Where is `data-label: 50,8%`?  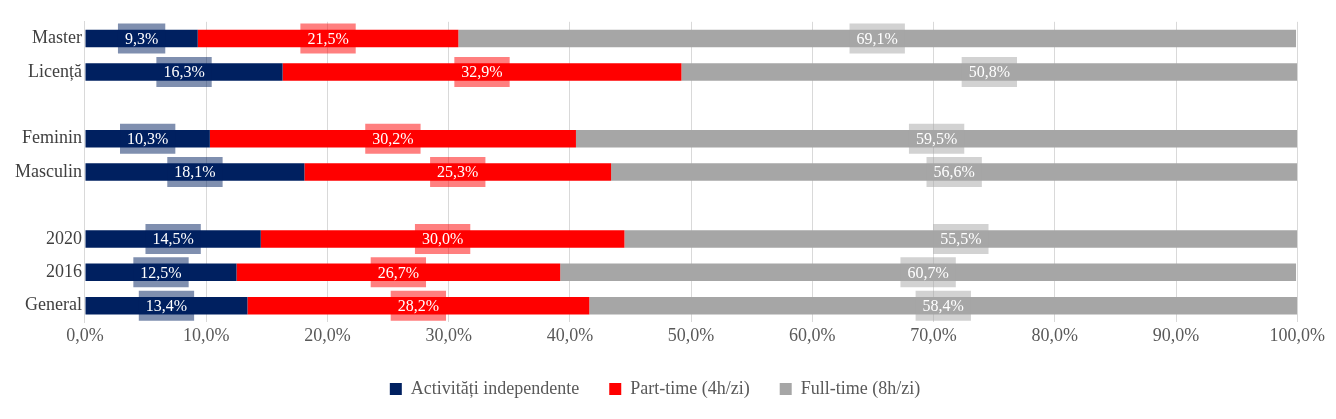 data-label: 50,8% is located at coordinates (989, 72).